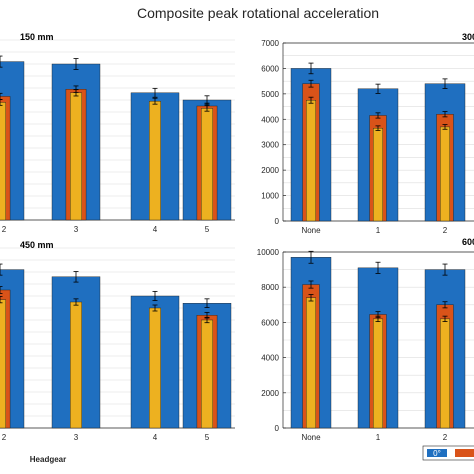 Image resolution: width=474 pixels, height=474 pixels. What do you see at coordinates (448, 453) in the screenshot?
I see `legend: 0°` at bounding box center [448, 453].